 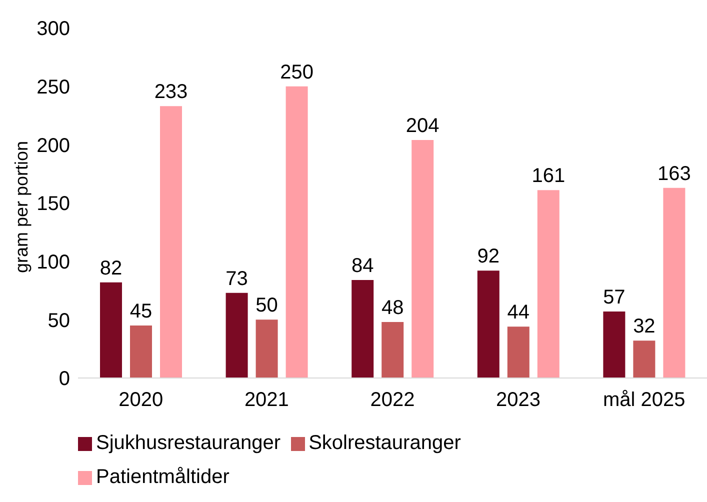 What do you see at coordinates (614, 297) in the screenshot?
I see `data-label: 57` at bounding box center [614, 297].